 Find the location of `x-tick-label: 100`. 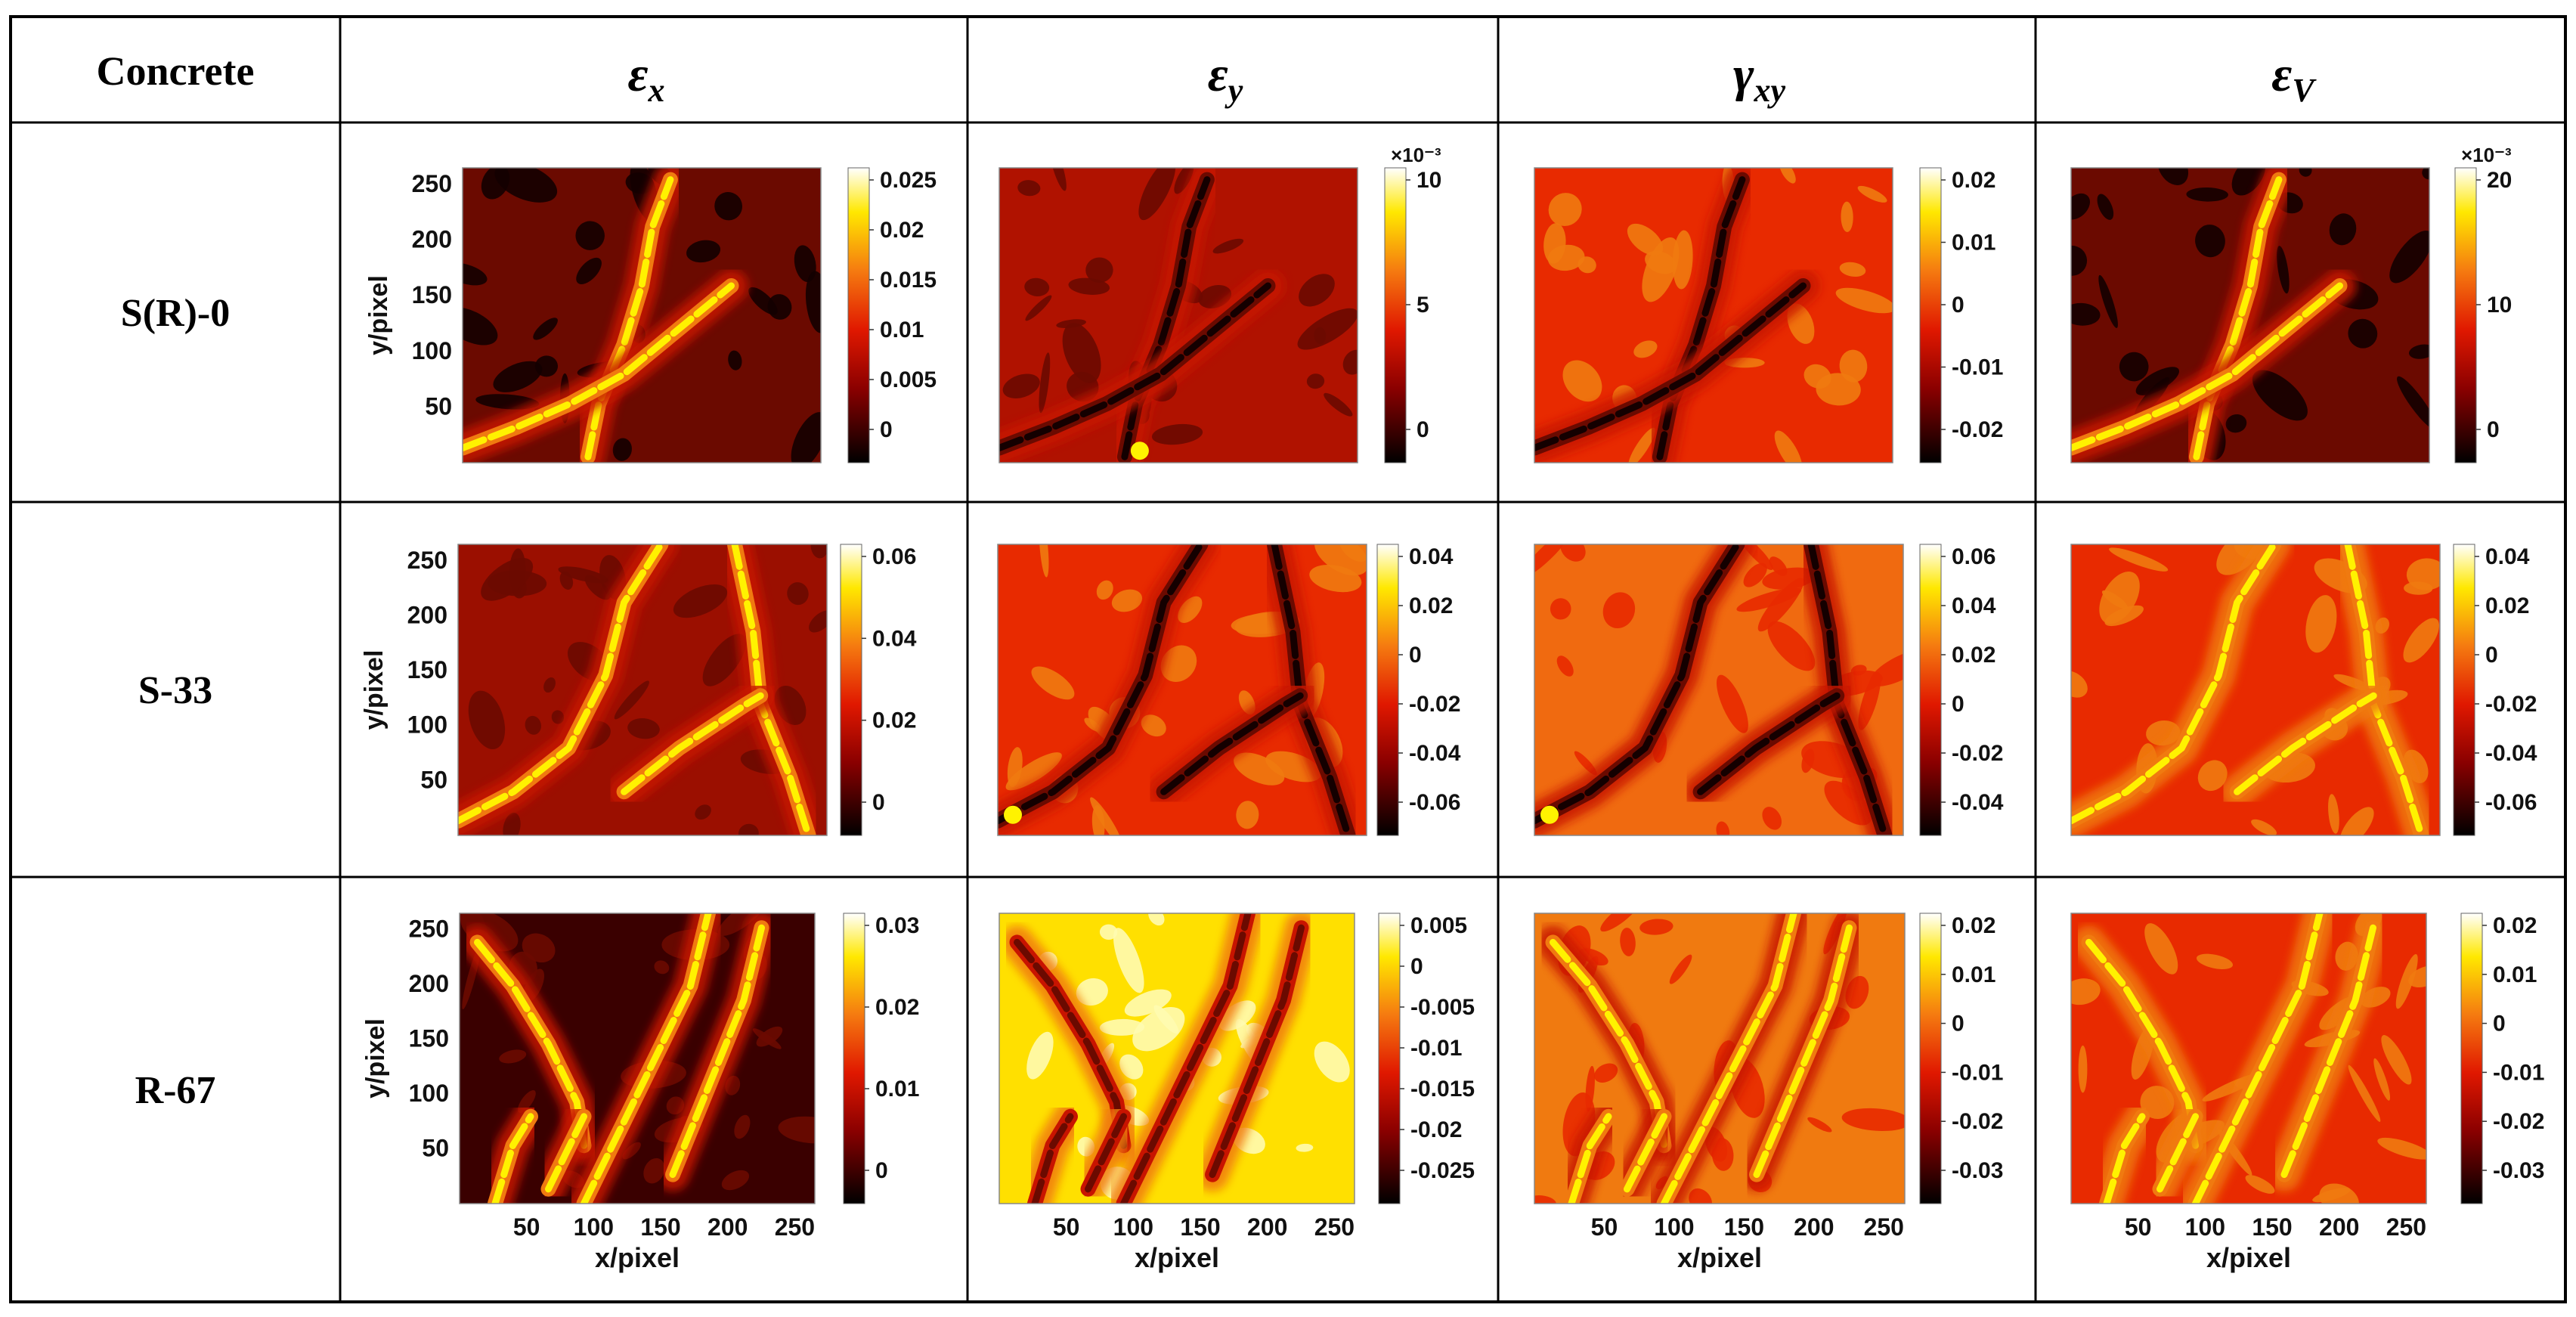

x-tick-label: 100 is located at coordinates (1674, 1227).